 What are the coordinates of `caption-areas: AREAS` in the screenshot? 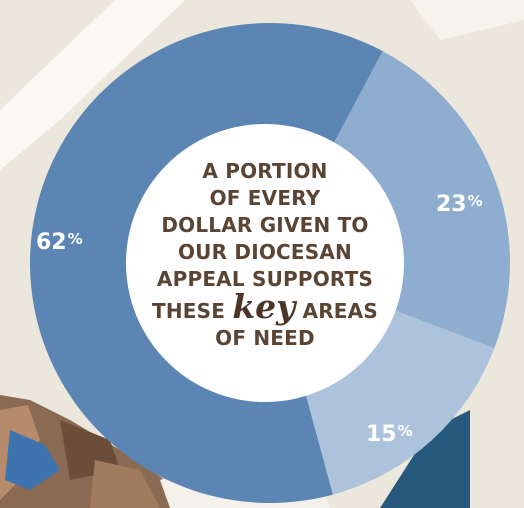 It's located at (340, 311).